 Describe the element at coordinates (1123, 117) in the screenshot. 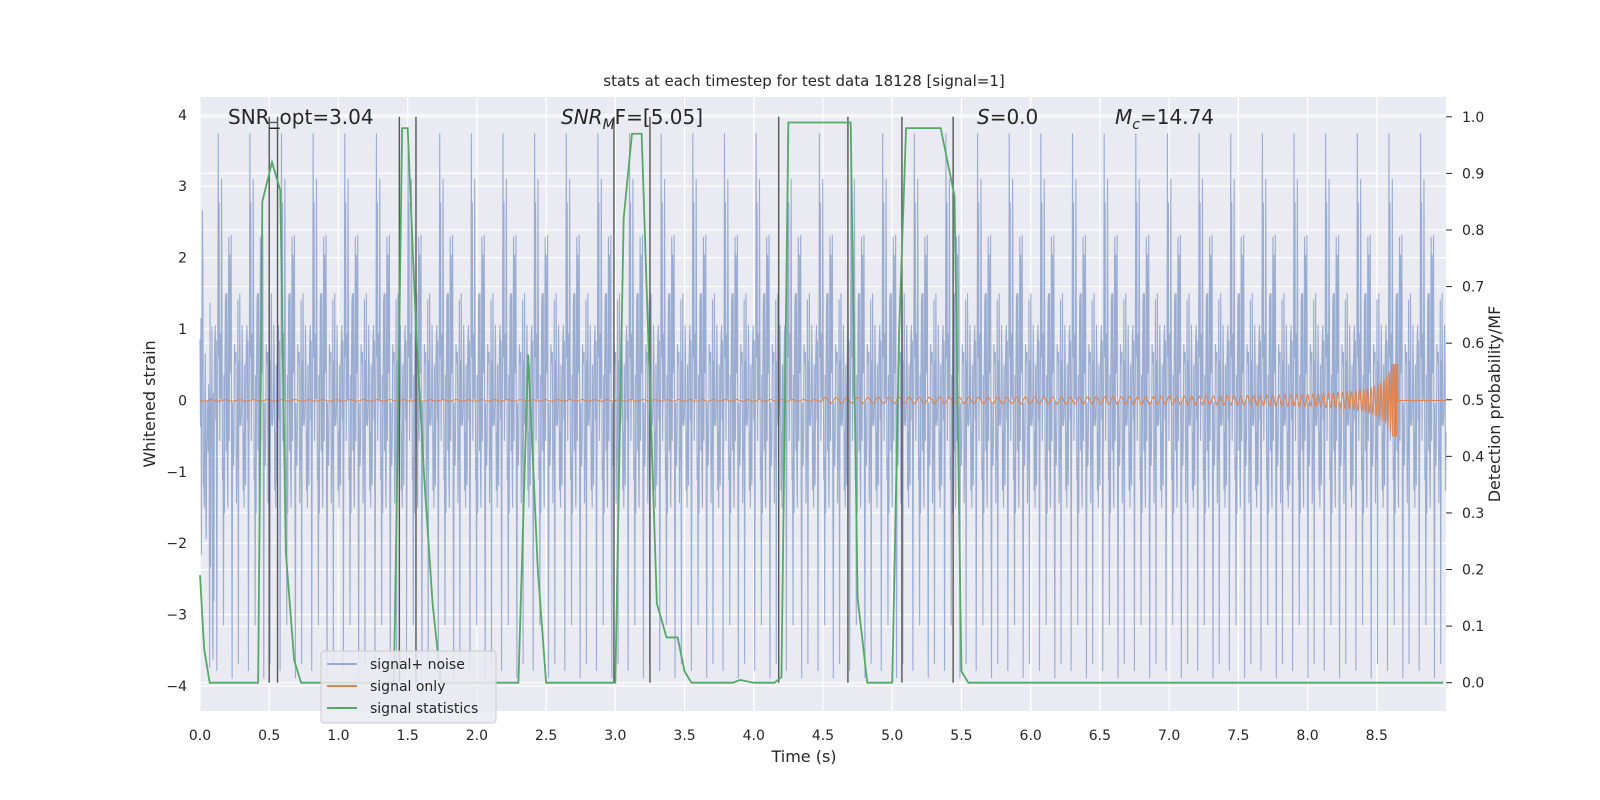

I see `annotation-mc-main: M` at that location.